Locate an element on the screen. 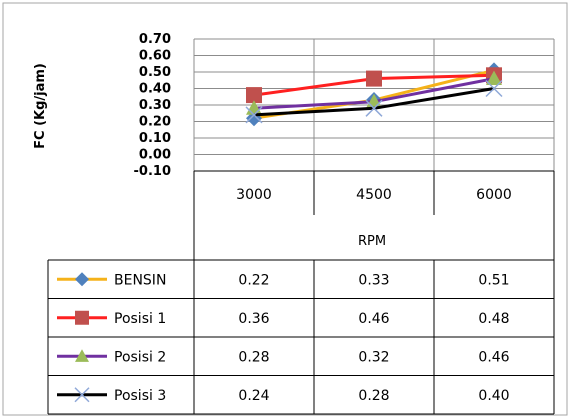  y-tick-label: 0.00 is located at coordinates (155, 155).